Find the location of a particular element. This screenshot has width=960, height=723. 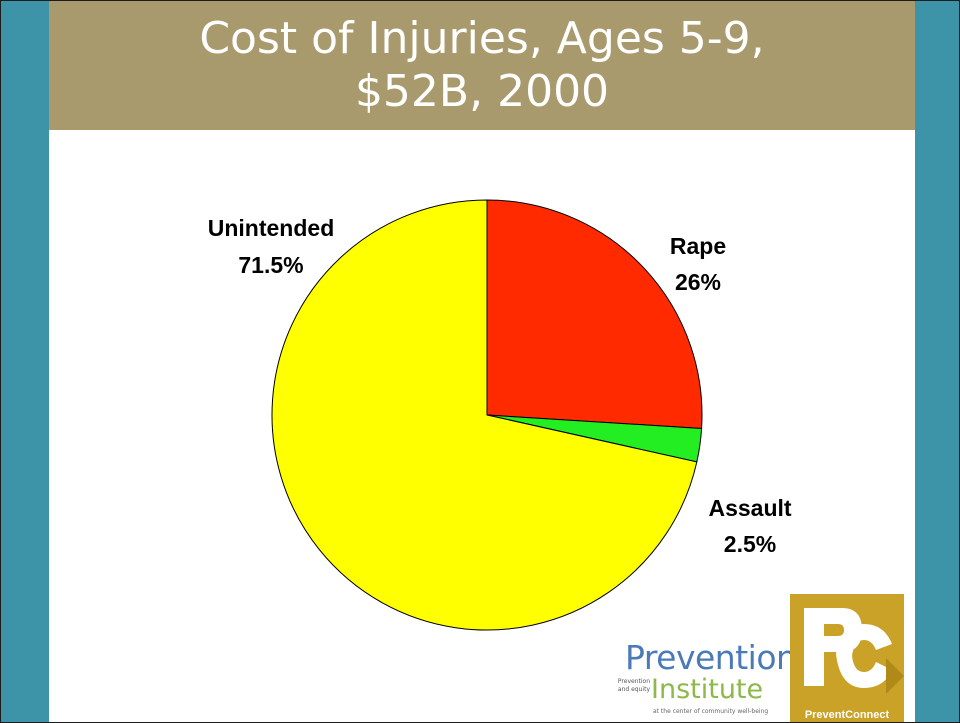

pie-slice-rape is located at coordinates (594, 314).